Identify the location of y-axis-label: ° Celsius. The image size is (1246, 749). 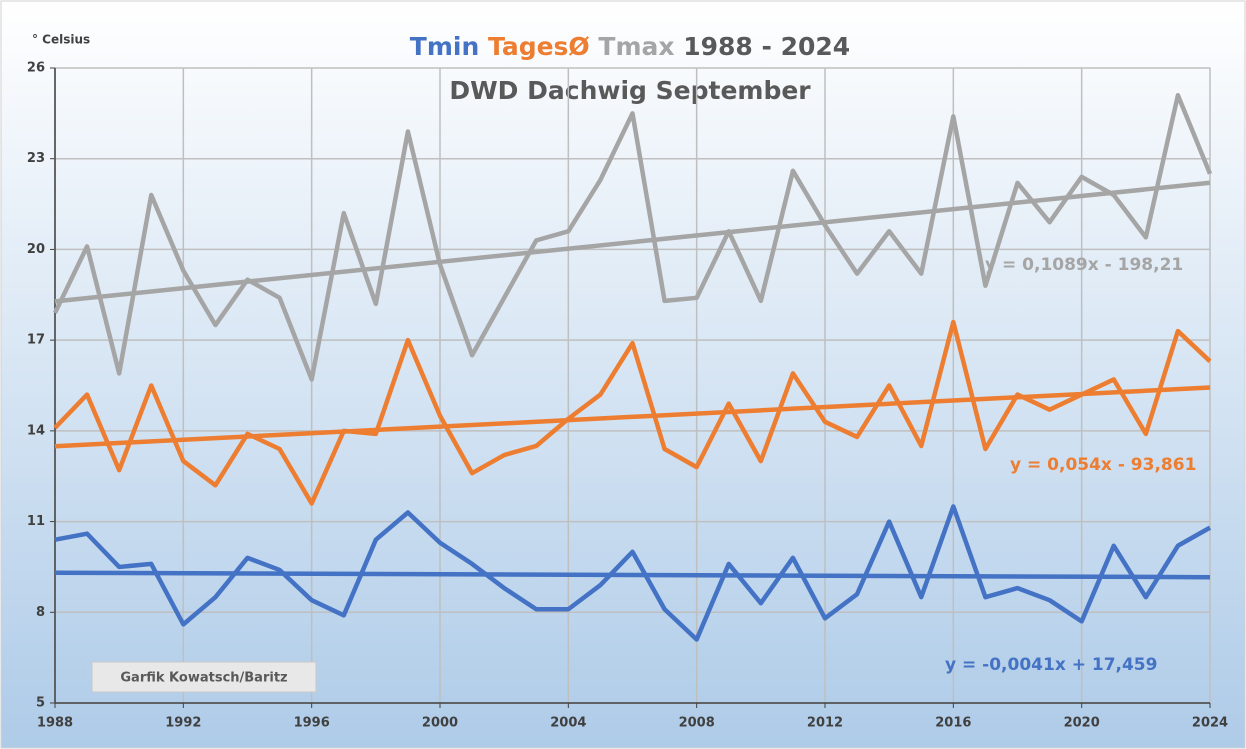
(61, 40).